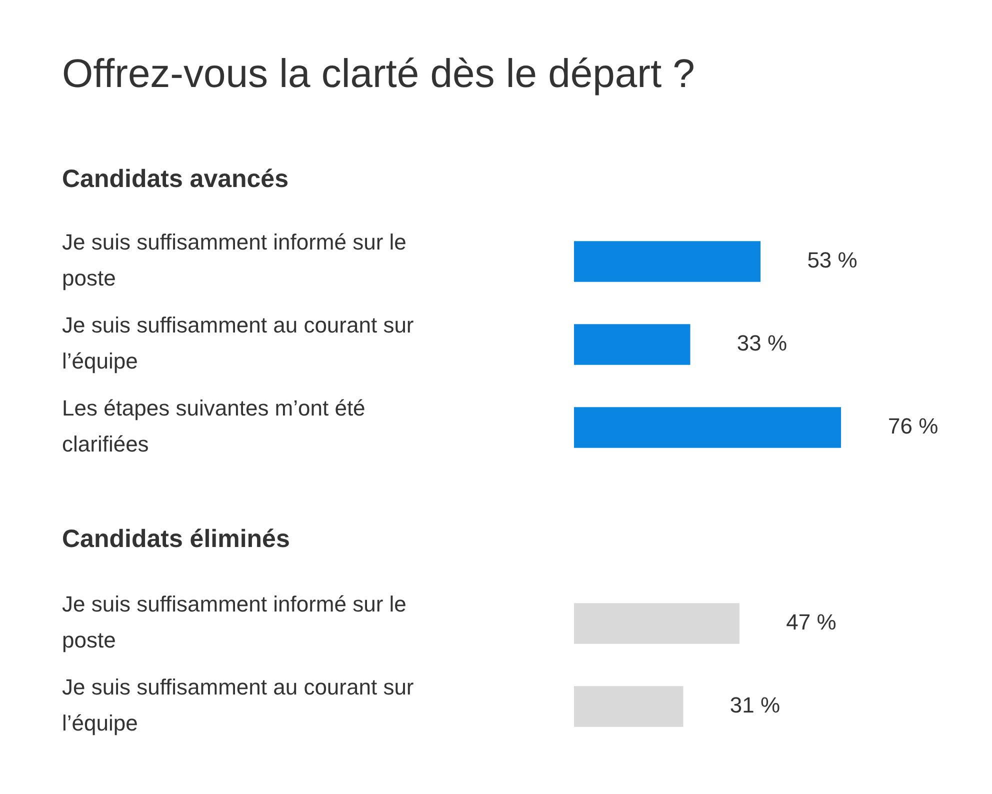 The width and height of the screenshot is (992, 794). I want to click on data-label: 53 %, so click(832, 260).